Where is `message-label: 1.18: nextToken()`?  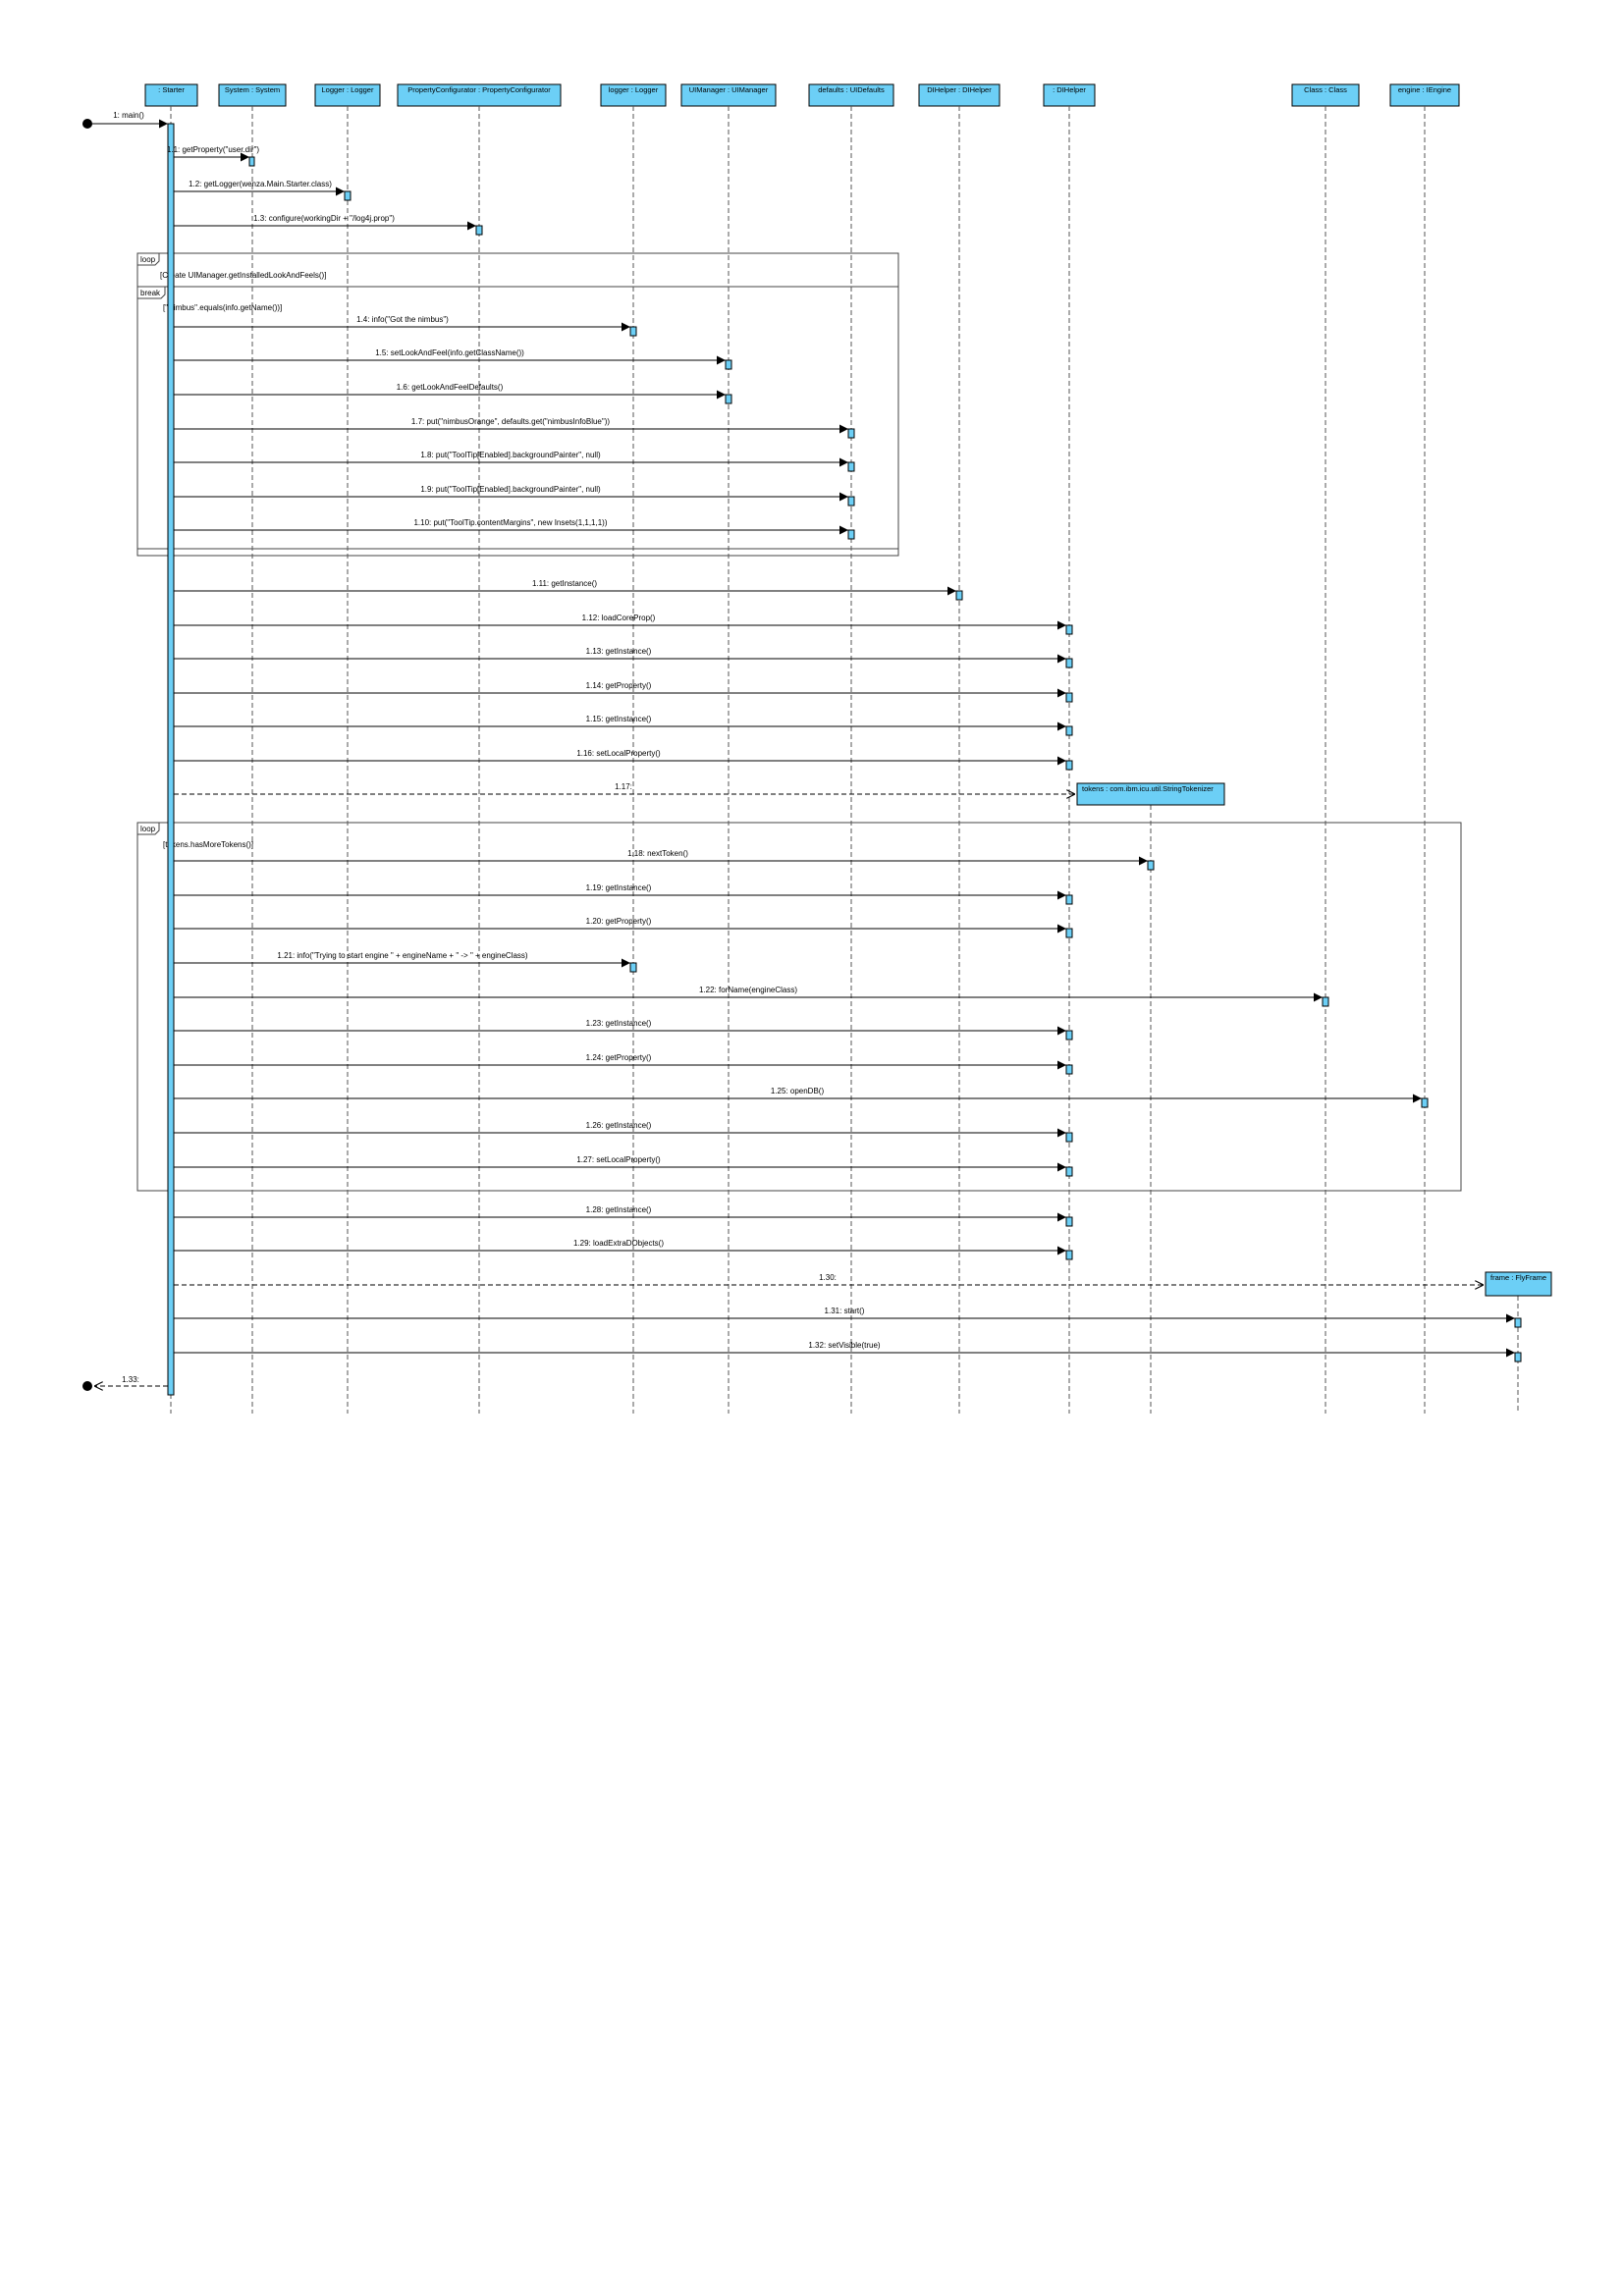
message-label: 1.18: nextToken() is located at coordinates (657, 854).